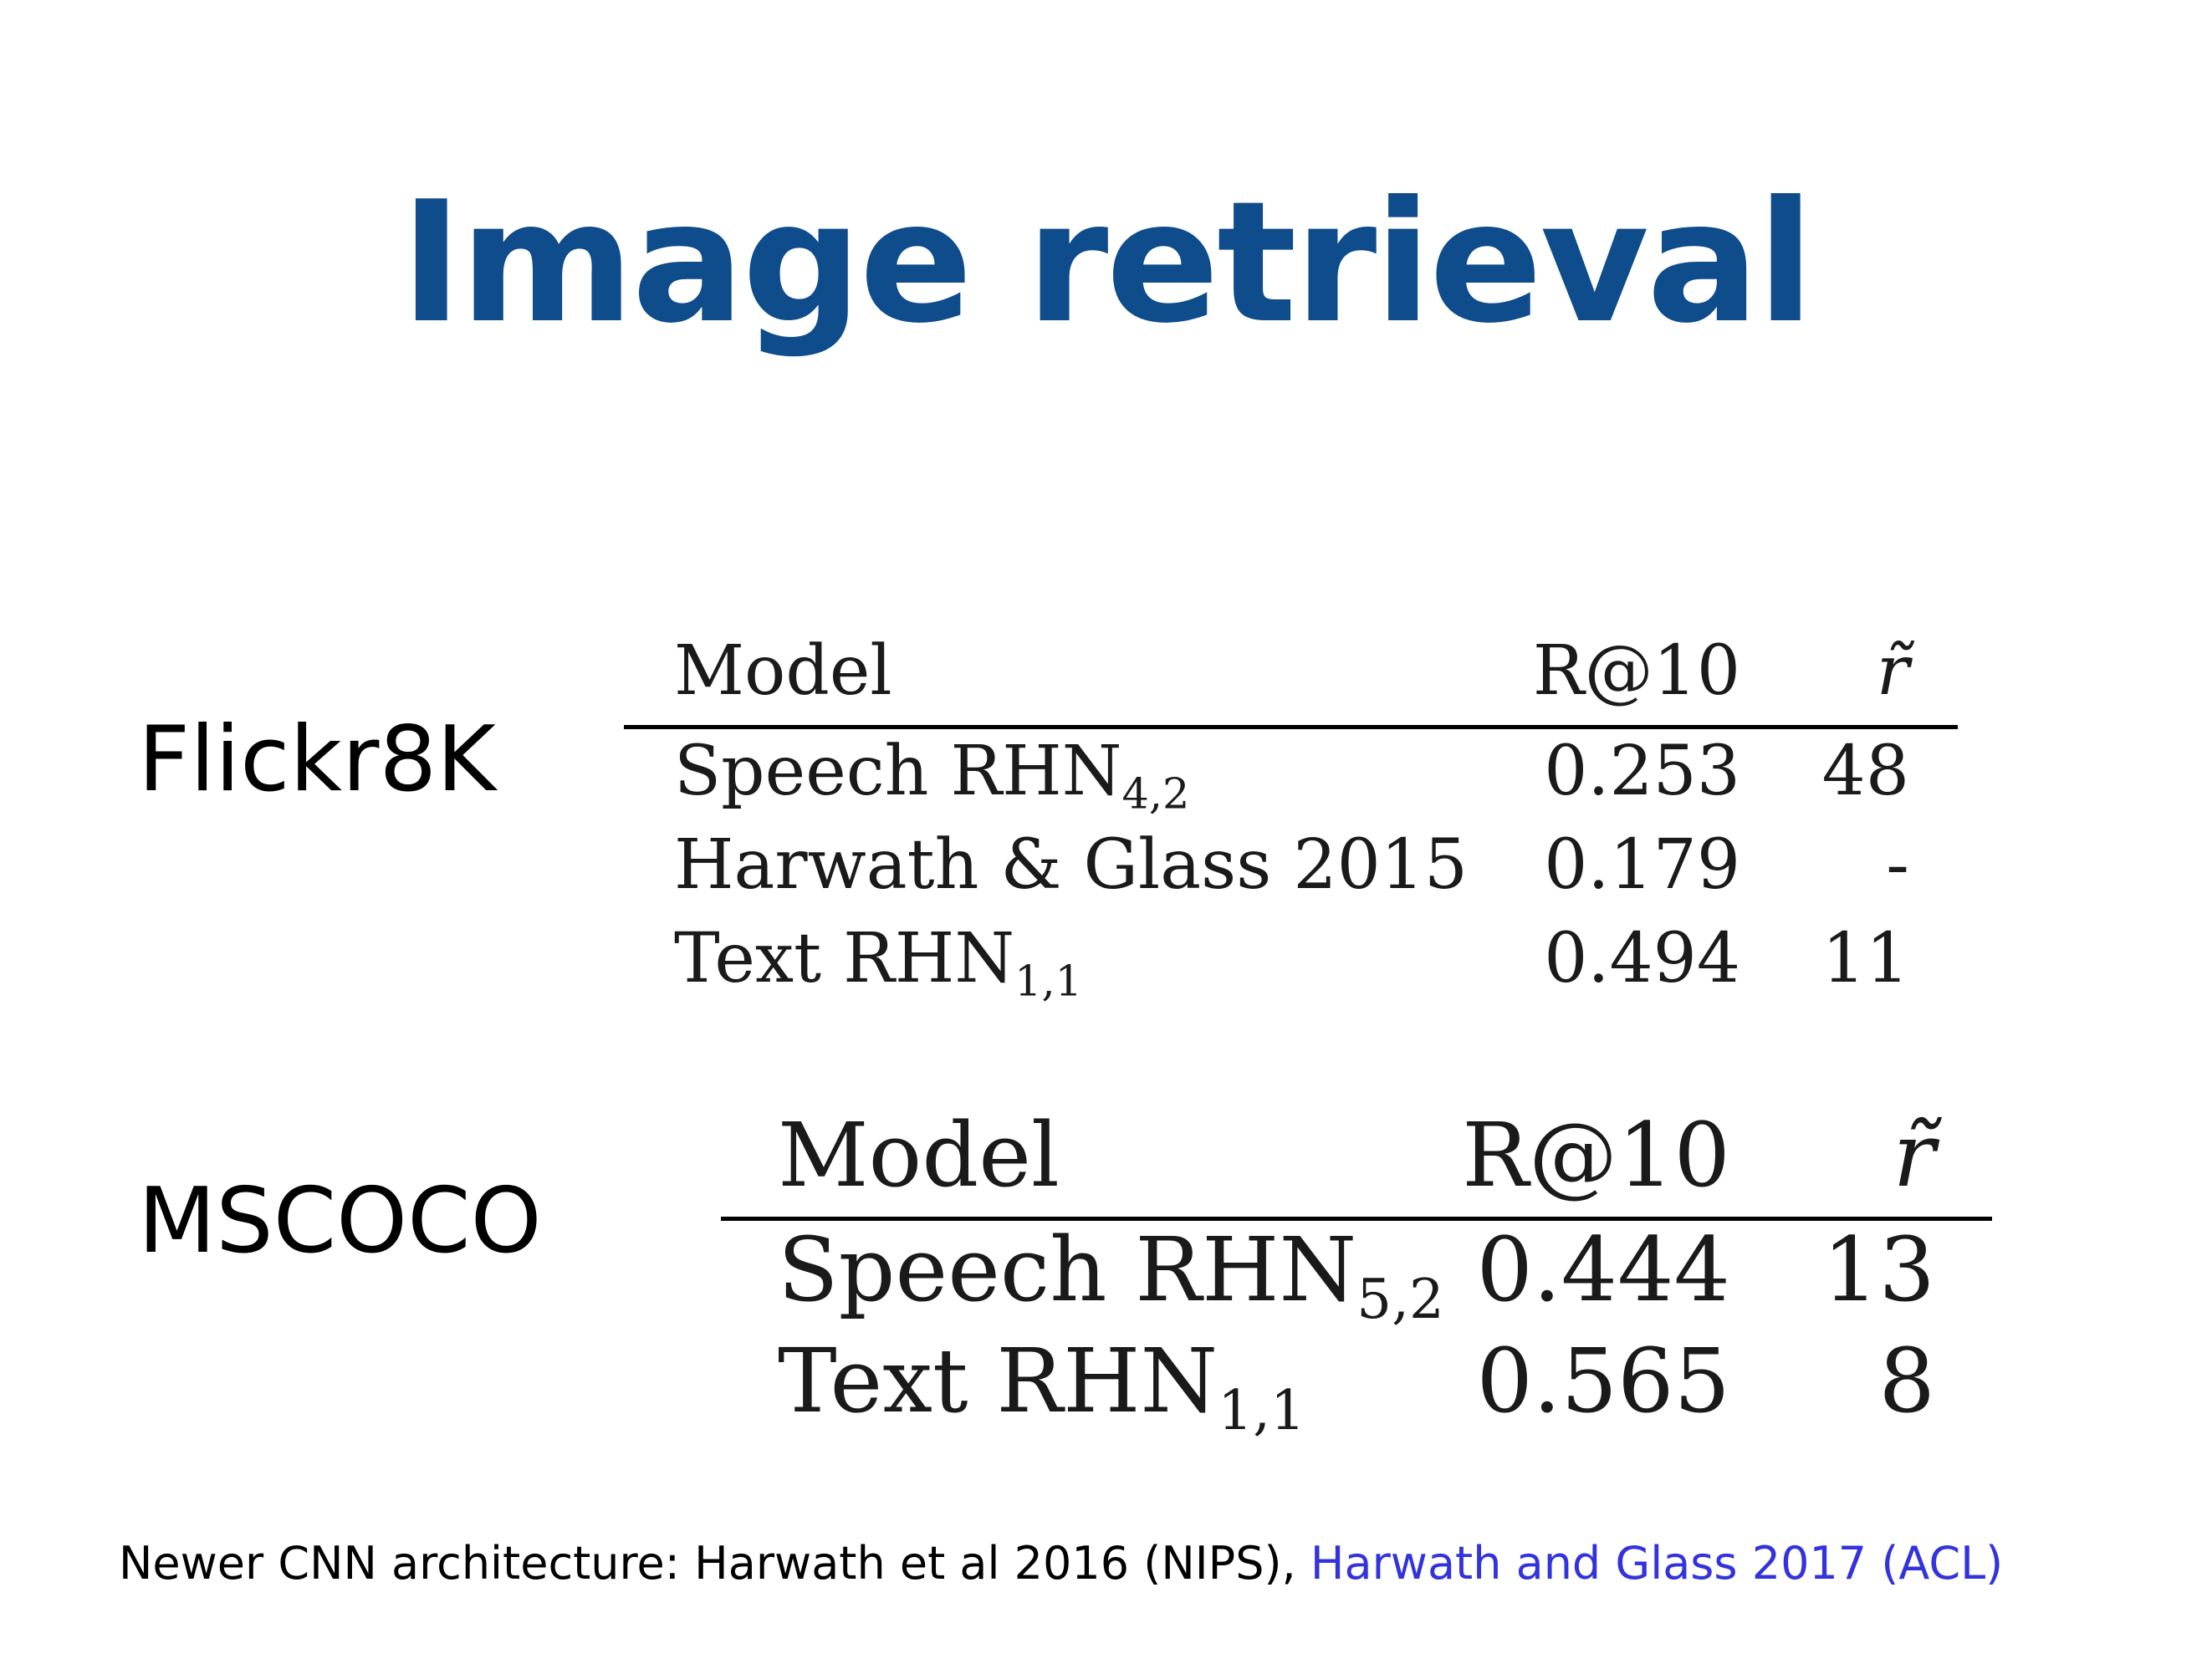 Image resolution: width=2212 pixels, height=1659 pixels. What do you see at coordinates (1879, 1269) in the screenshot?
I see `r-tilde-value: 13` at bounding box center [1879, 1269].